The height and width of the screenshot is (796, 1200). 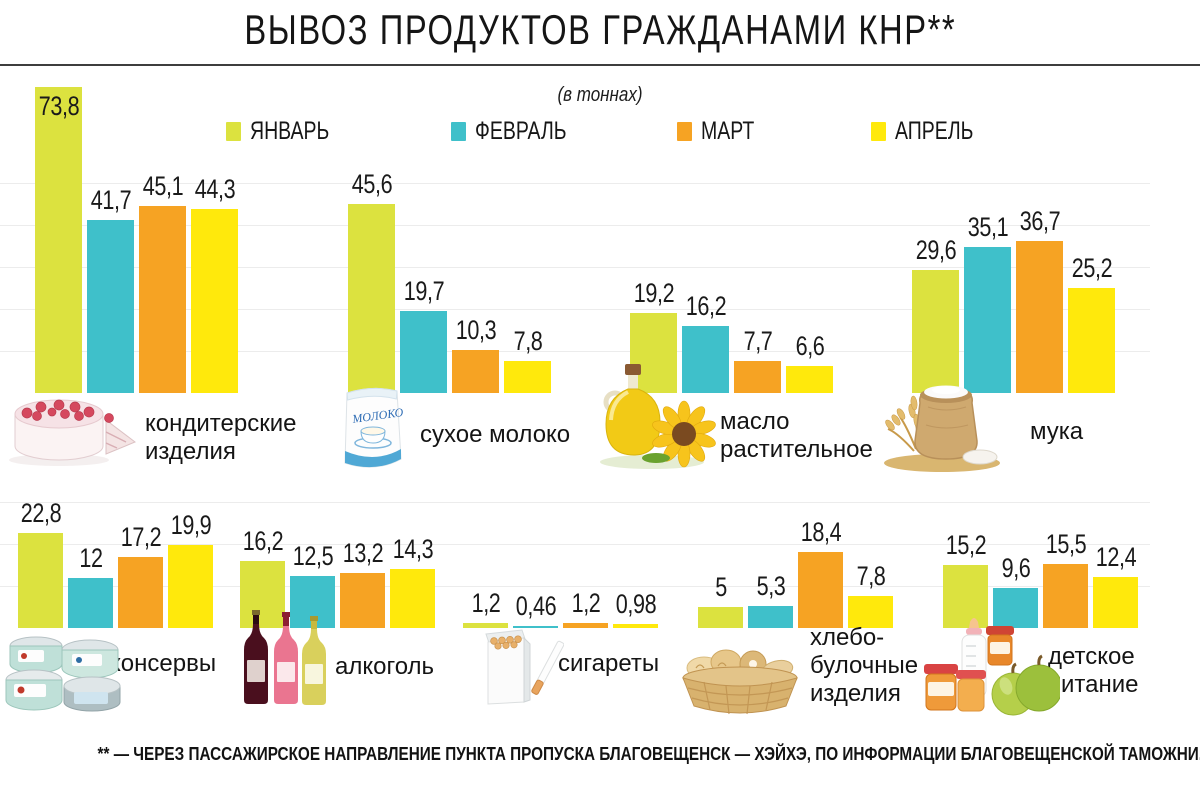 I want to click on bread-basket-icon, so click(x=740, y=682).